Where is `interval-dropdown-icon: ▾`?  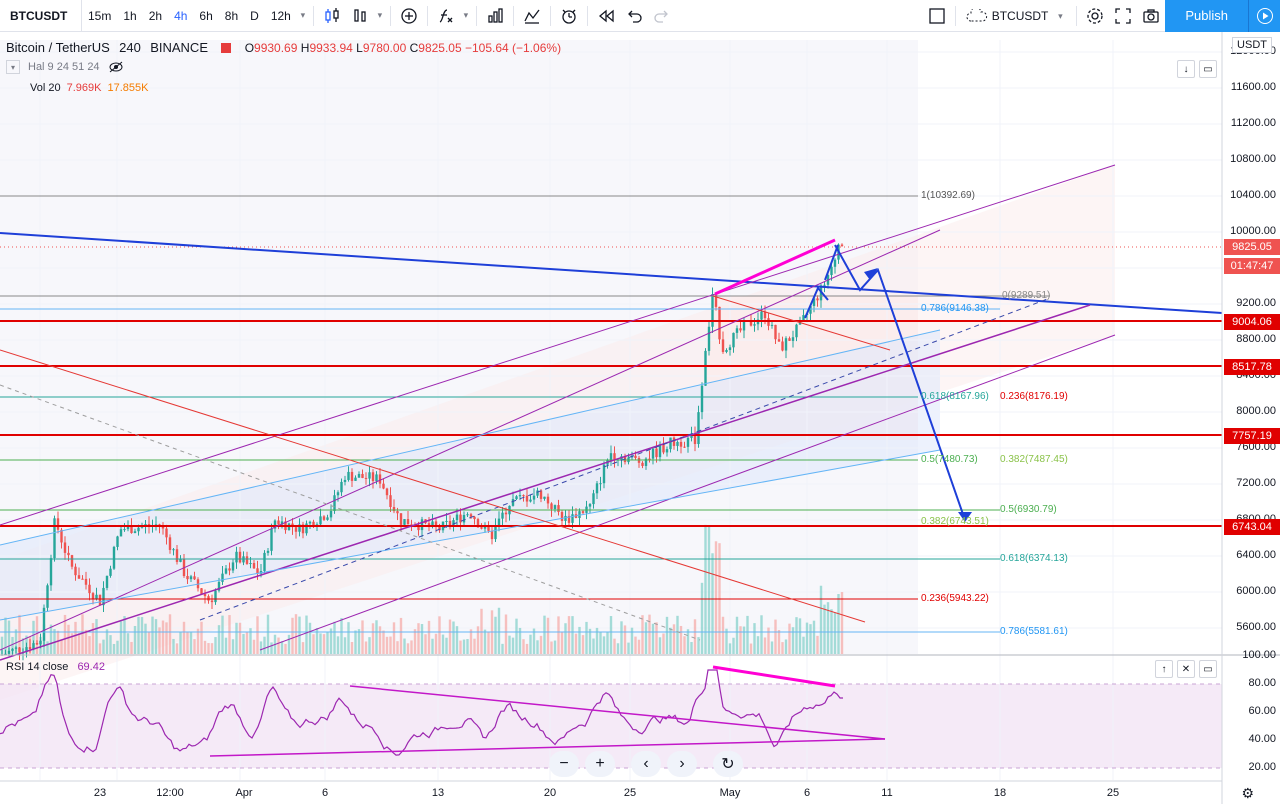 interval-dropdown-icon: ▾ is located at coordinates (303, 15).